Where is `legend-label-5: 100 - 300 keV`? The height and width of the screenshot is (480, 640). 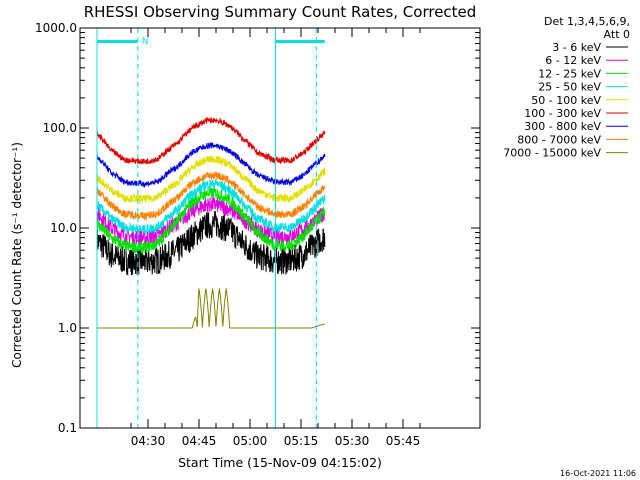 legend-label-5: 100 - 300 keV is located at coordinates (562, 113).